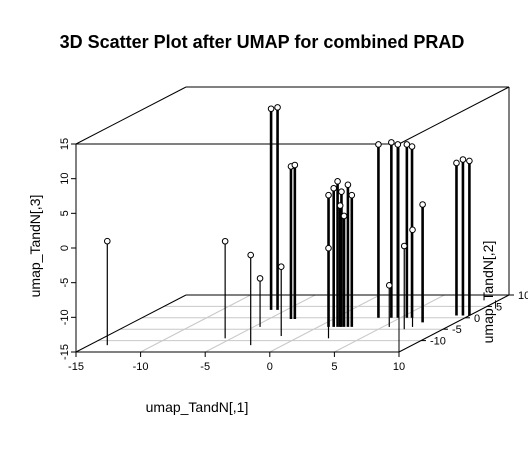 The image size is (528, 464). I want to click on y-tick-label: 10, so click(523, 296).